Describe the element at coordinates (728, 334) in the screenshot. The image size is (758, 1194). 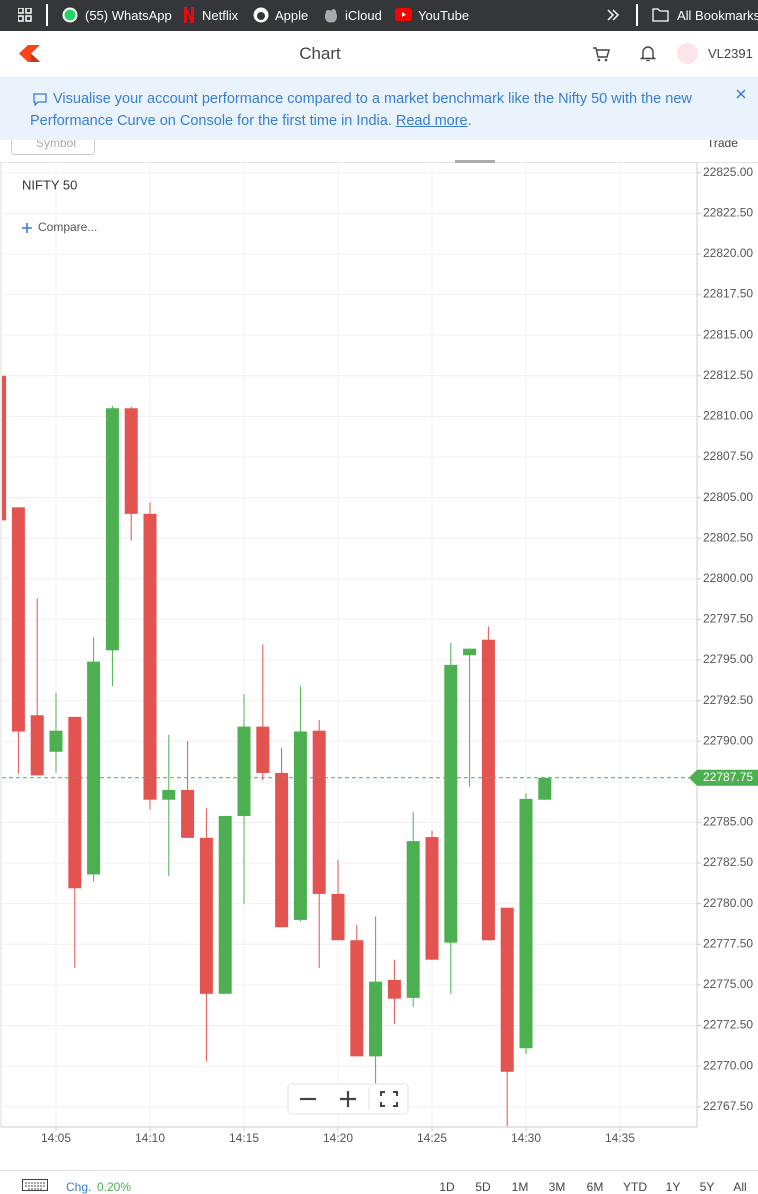
I see `y-tick-label: 22815.00` at that location.